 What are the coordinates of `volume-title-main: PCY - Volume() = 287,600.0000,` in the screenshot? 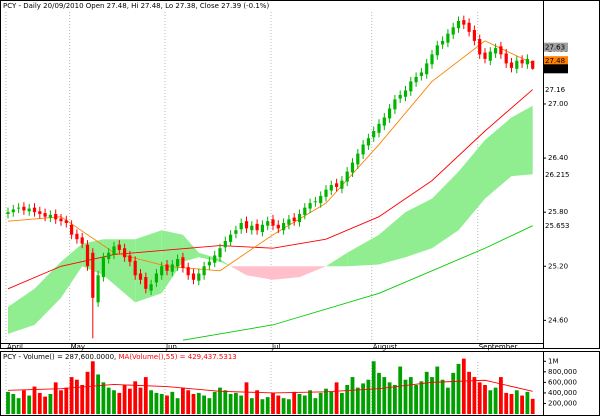 It's located at (59, 357).